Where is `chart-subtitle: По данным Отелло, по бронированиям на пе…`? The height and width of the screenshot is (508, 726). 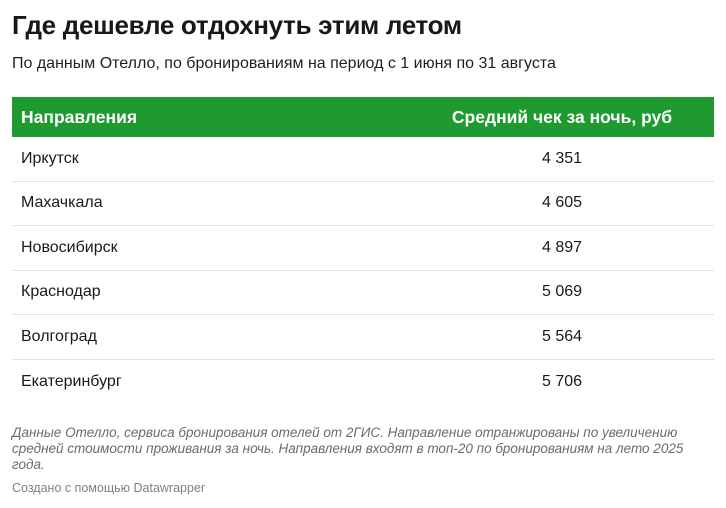
chart-subtitle: По данным Отелло, по бронированиям на пе… is located at coordinates (284, 63).